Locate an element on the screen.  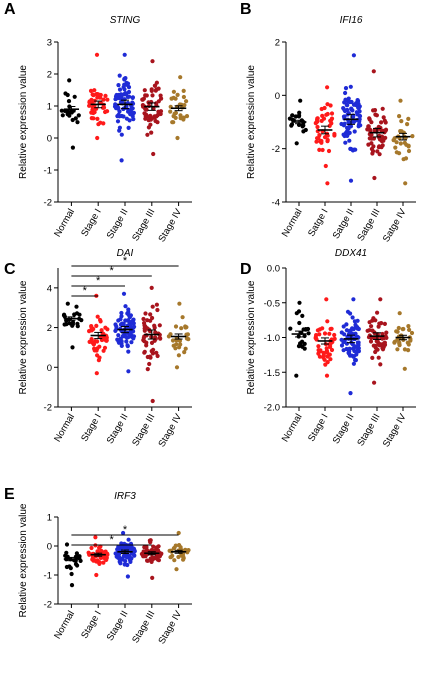
x-category-label: Stage I is located at coordinates (318, 428).